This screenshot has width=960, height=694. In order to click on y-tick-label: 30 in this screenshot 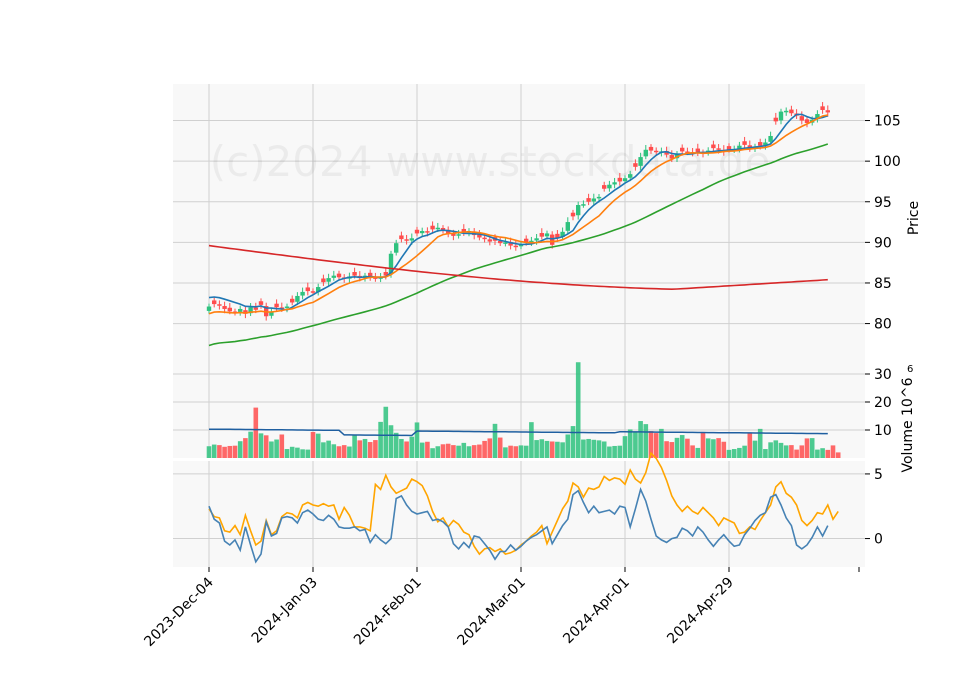, I will do `click(883, 375)`.